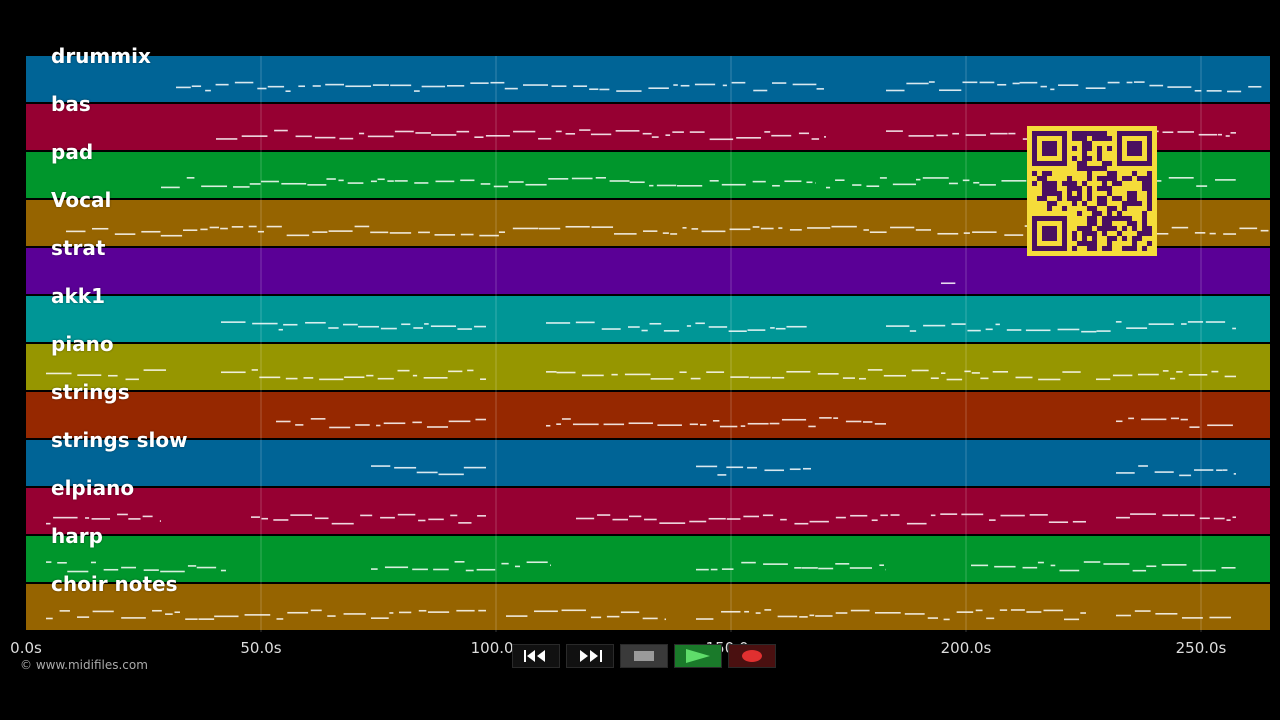  What do you see at coordinates (648, 361) in the screenshot?
I see `track-row: piano` at bounding box center [648, 361].